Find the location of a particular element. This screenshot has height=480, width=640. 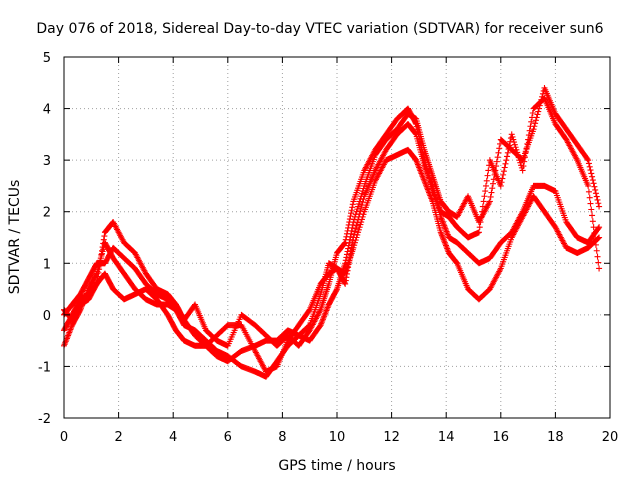

y-tick-label: 0 is located at coordinates (47, 316).